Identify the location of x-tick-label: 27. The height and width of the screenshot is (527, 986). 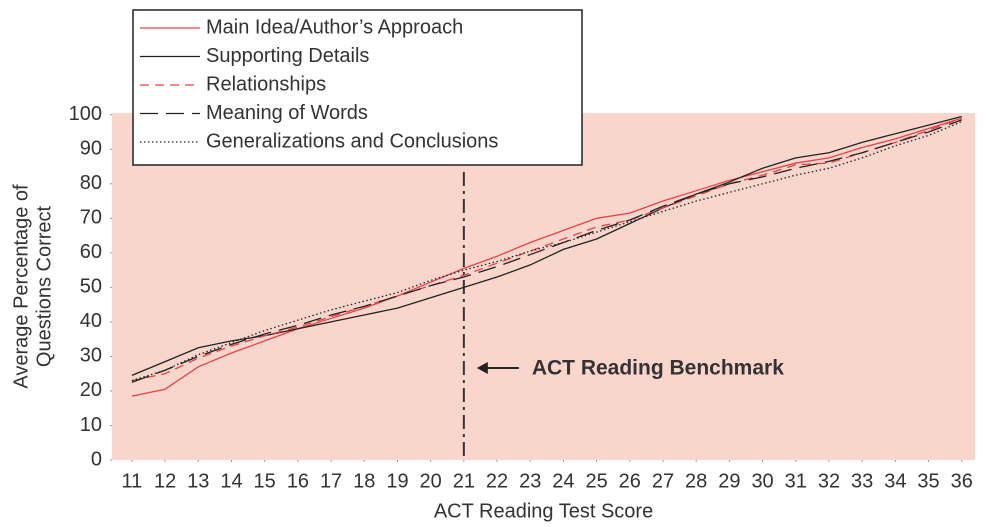
(663, 481).